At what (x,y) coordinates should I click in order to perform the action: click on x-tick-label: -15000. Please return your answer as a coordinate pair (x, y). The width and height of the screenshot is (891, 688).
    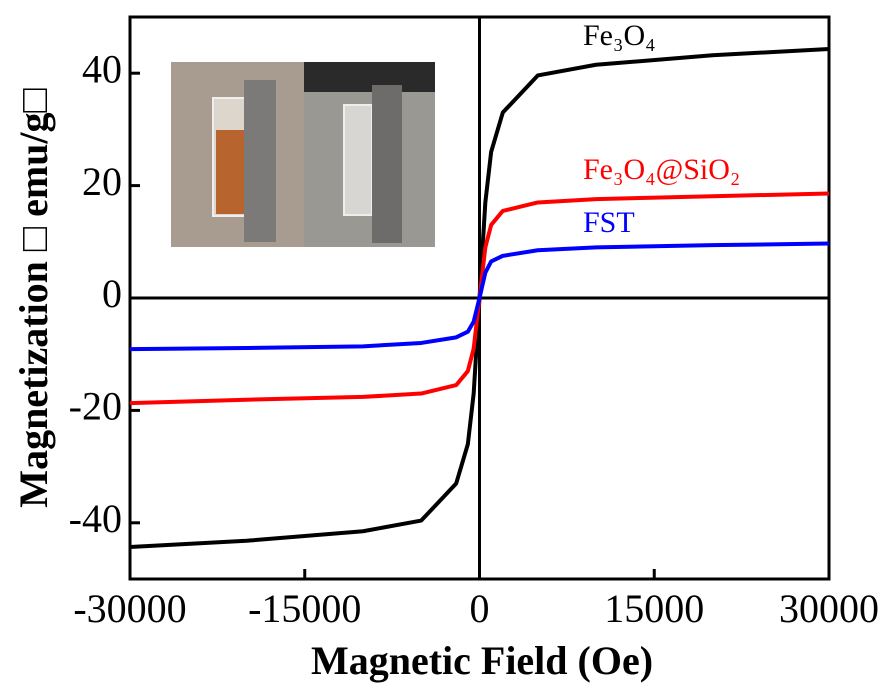
    Looking at the image, I should click on (304, 608).